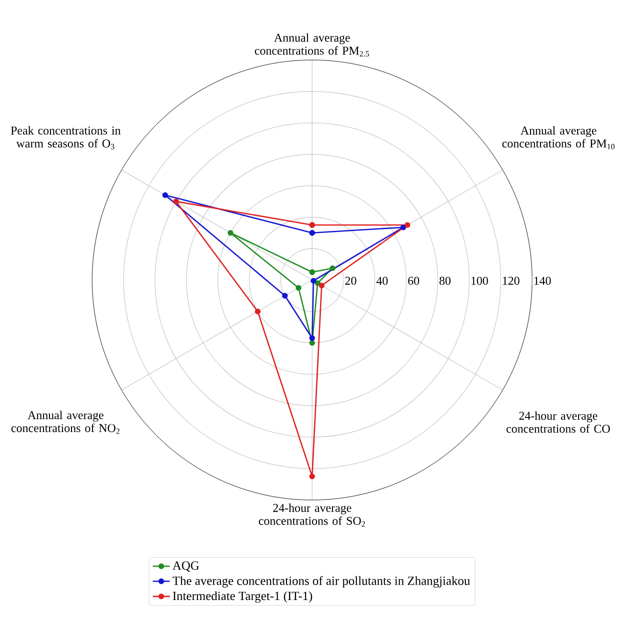 This screenshot has width=624, height=643. I want to click on legend-label: Intermediate Target-1 (IT-1), so click(242, 597).